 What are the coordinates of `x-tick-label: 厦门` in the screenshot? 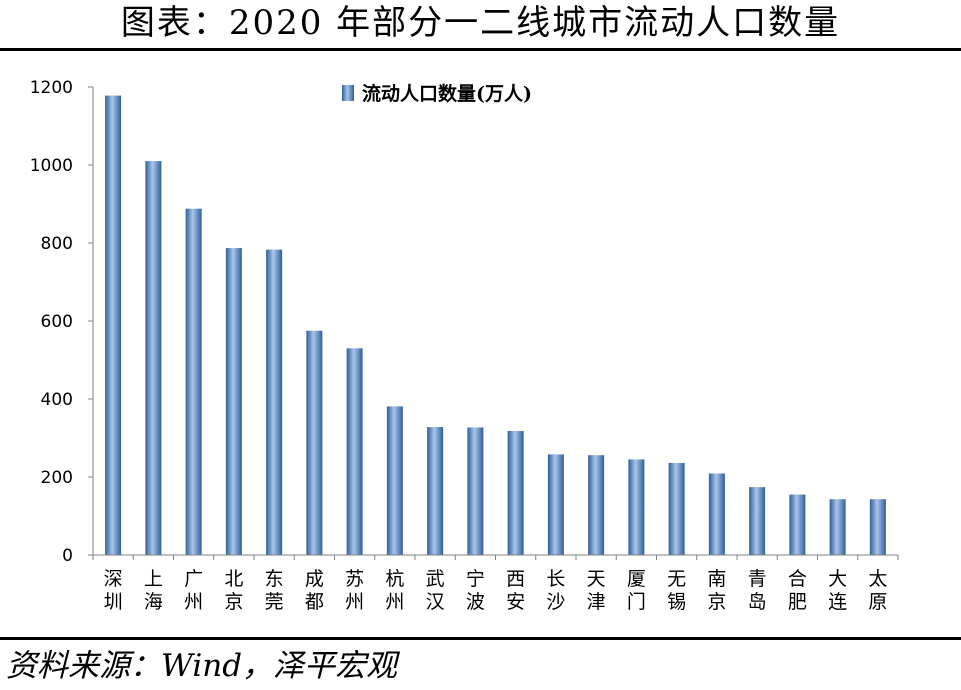 It's located at (636, 590).